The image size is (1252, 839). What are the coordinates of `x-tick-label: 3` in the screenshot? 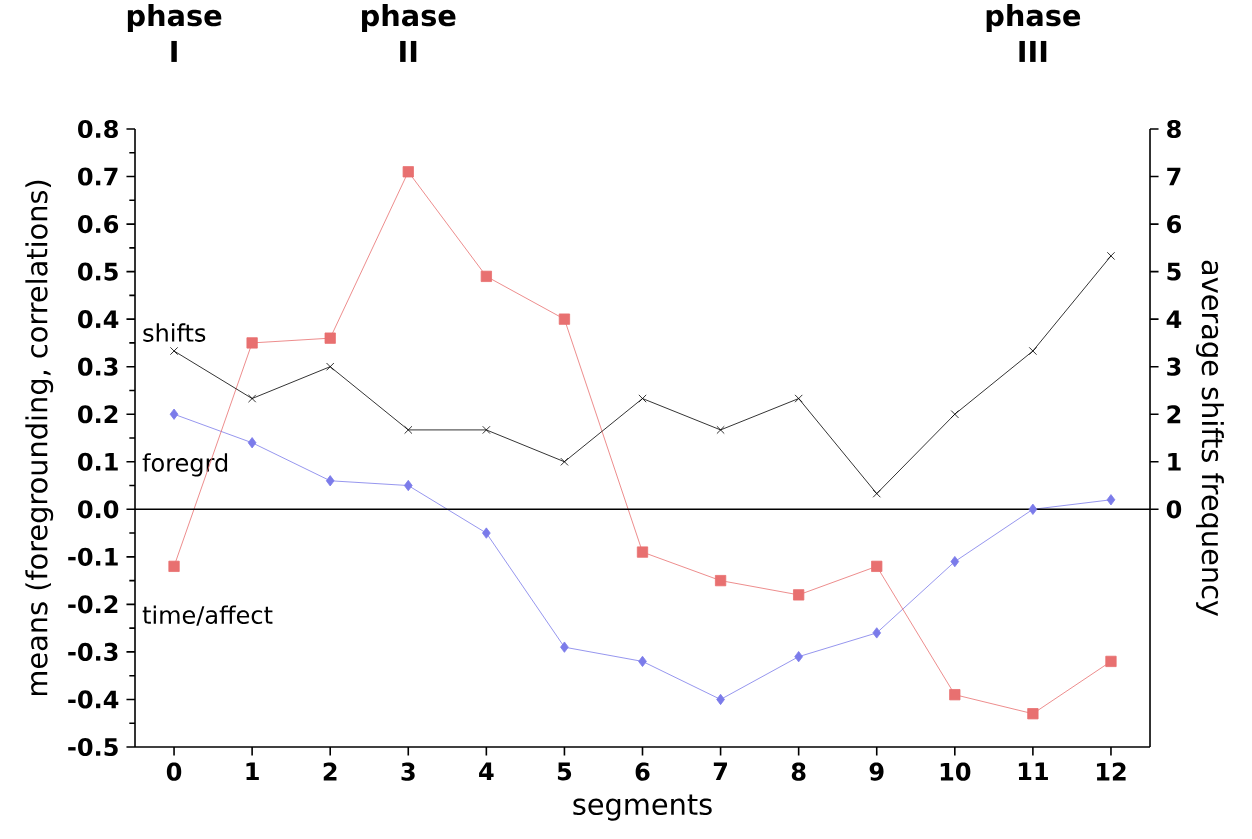 It's located at (408, 771).